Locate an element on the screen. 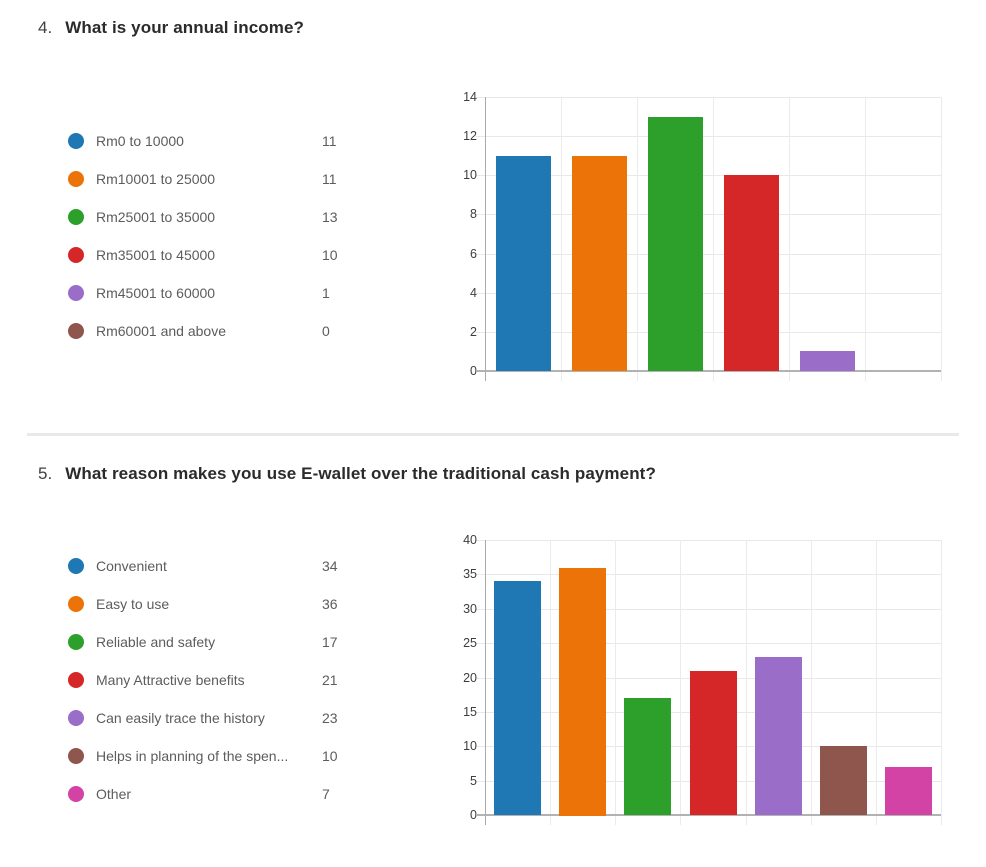  legend-item: Rm0 to 10000 11 is located at coordinates (218, 141).